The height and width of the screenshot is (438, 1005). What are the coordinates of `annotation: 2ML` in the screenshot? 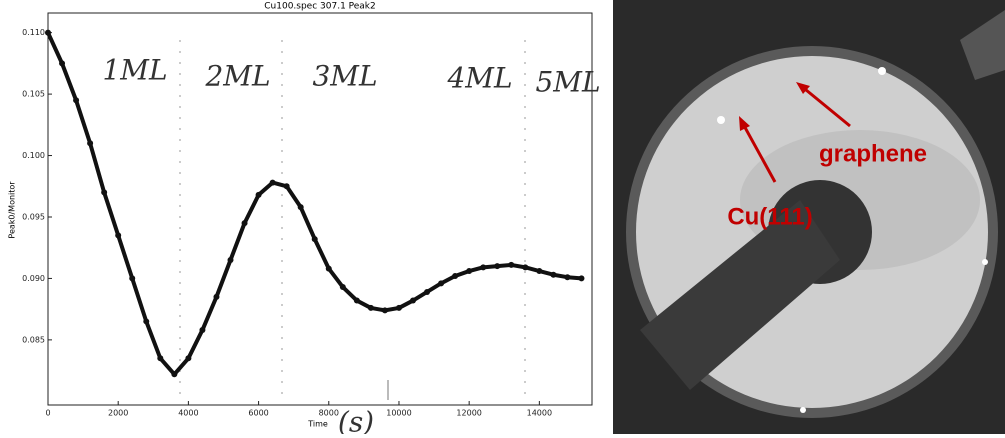 It's located at (237, 76).